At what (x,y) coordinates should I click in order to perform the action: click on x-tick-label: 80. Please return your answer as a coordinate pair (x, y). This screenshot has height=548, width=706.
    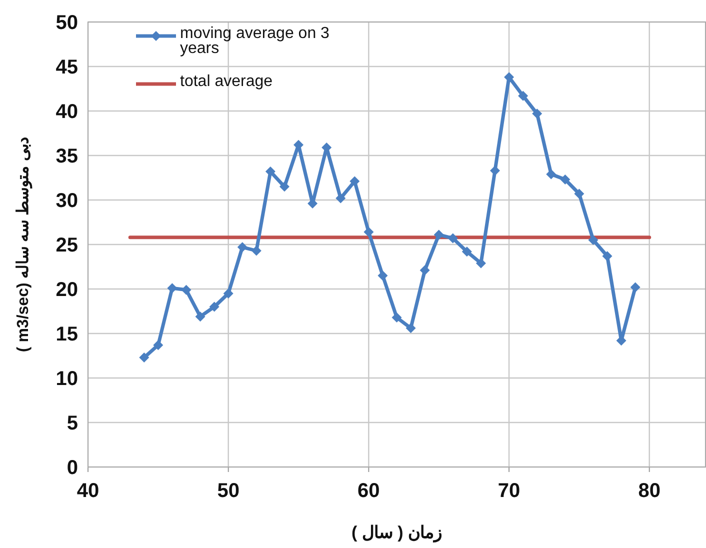
    Looking at the image, I should click on (649, 491).